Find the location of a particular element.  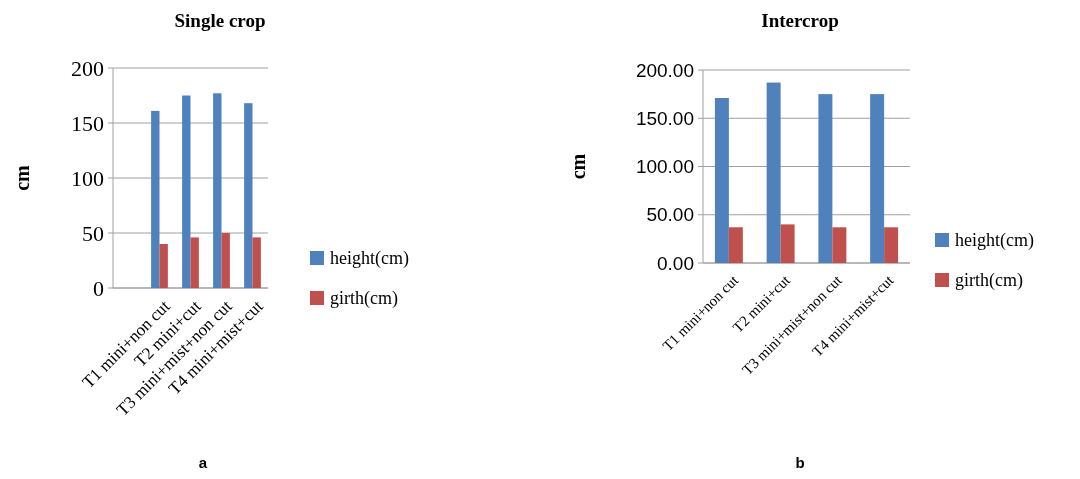

y-tick-label: 150 is located at coordinates (87, 123).